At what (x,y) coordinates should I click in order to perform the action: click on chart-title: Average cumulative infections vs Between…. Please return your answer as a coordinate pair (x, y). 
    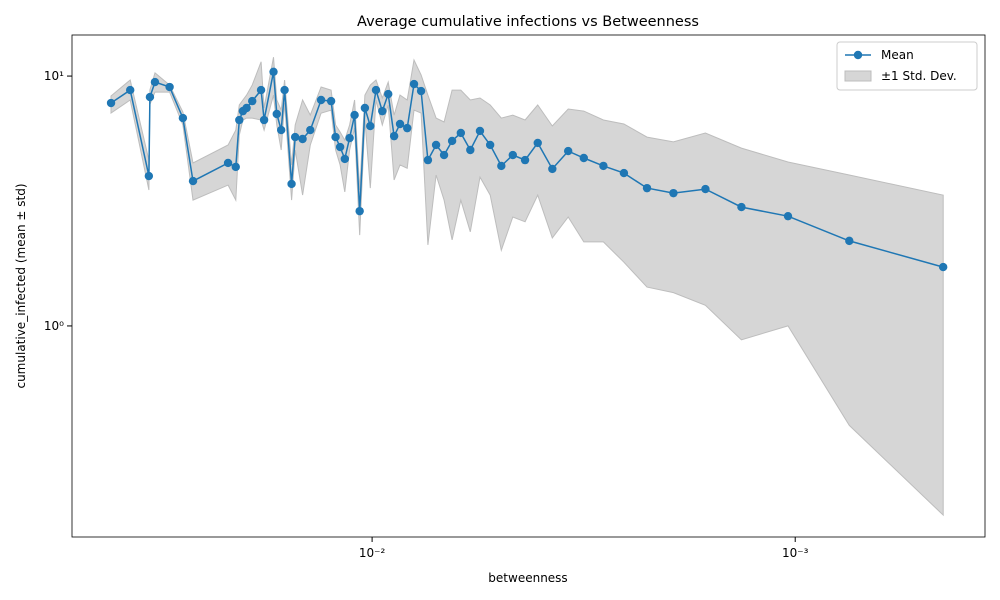
    Looking at the image, I should click on (528, 22).